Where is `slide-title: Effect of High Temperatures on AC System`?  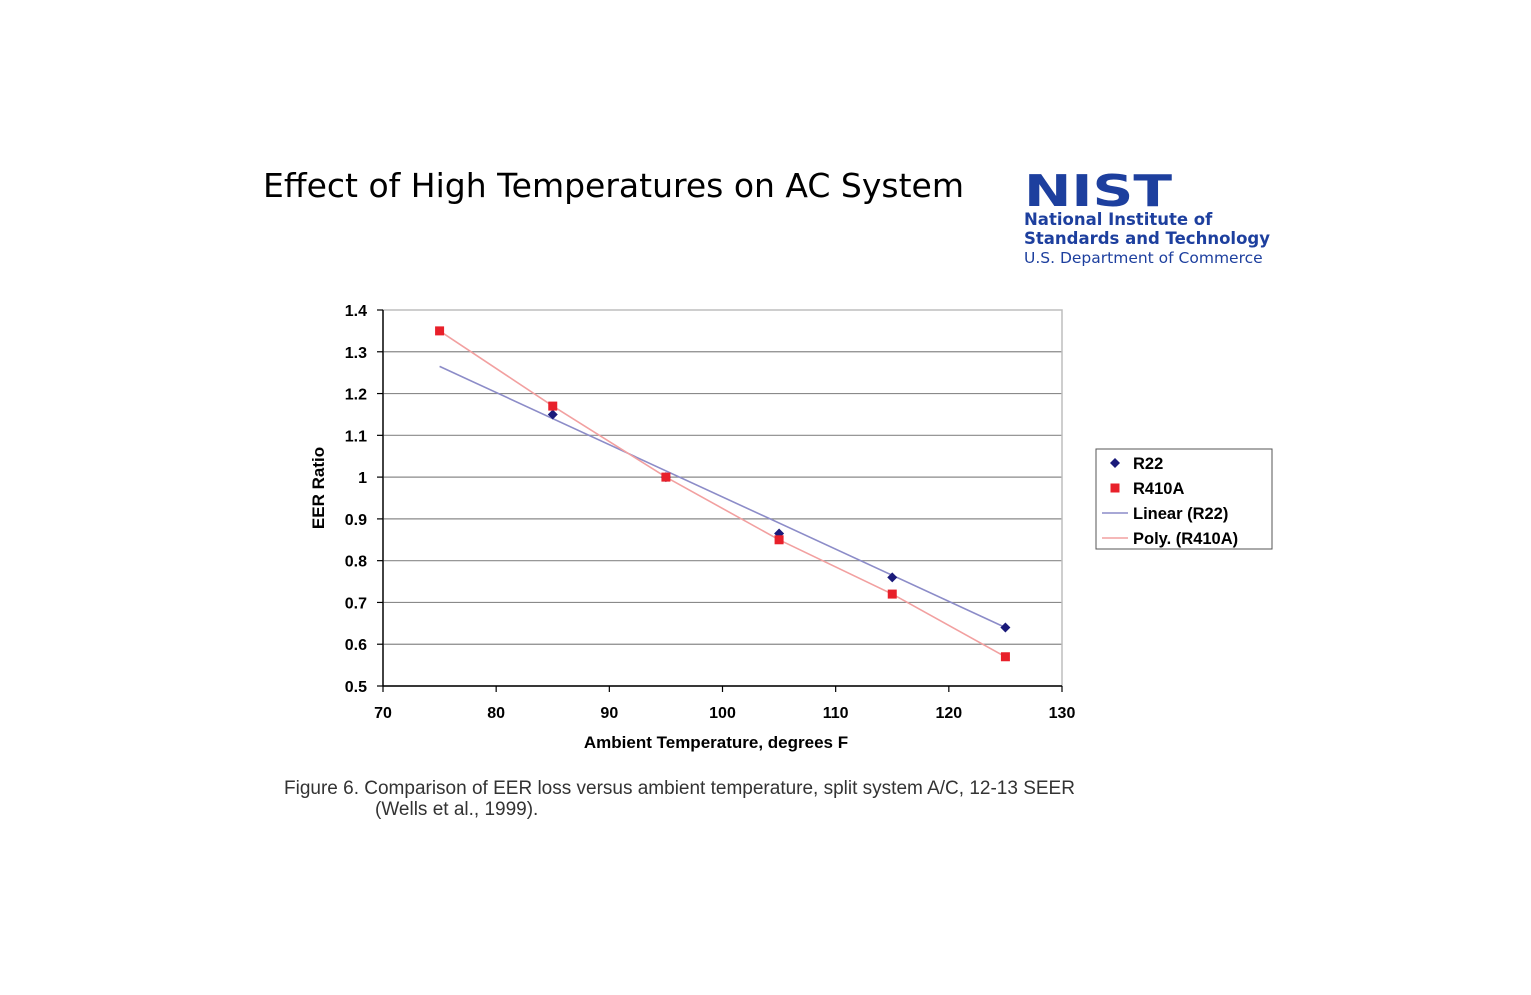
slide-title: Effect of High Temperatures on AC System is located at coordinates (613, 185).